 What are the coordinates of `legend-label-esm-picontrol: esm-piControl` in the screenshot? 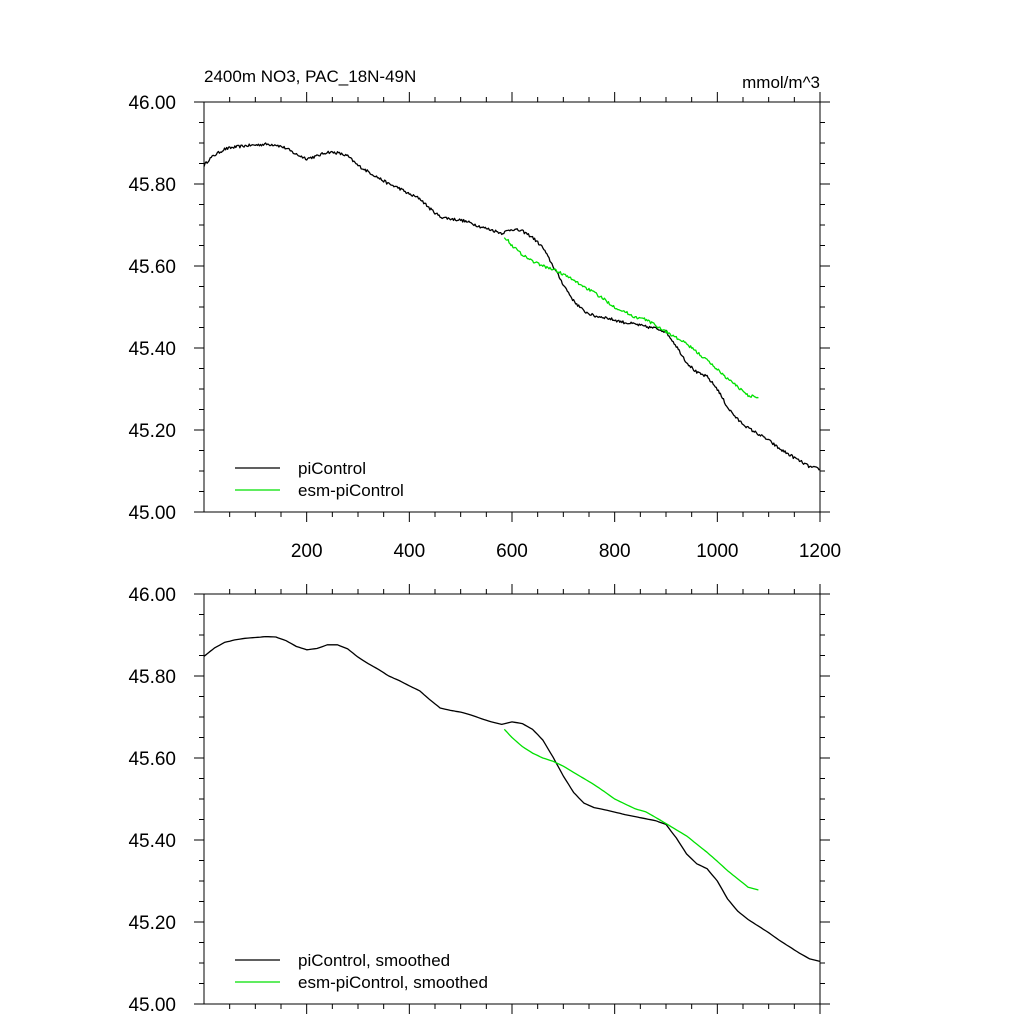 It's located at (351, 490).